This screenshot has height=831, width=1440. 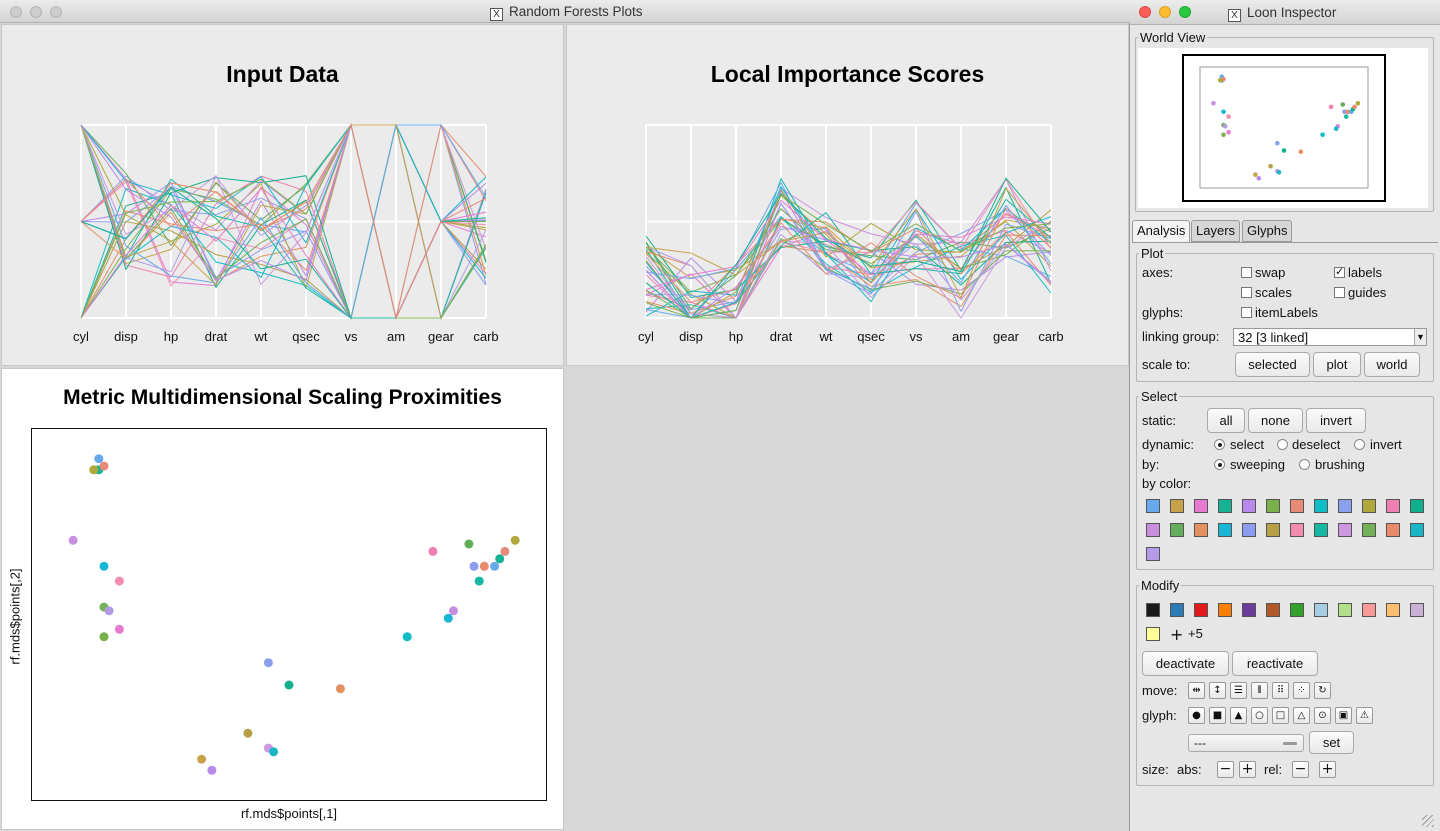 What do you see at coordinates (1282, 444) in the screenshot?
I see `dynamic-deselect-radio` at bounding box center [1282, 444].